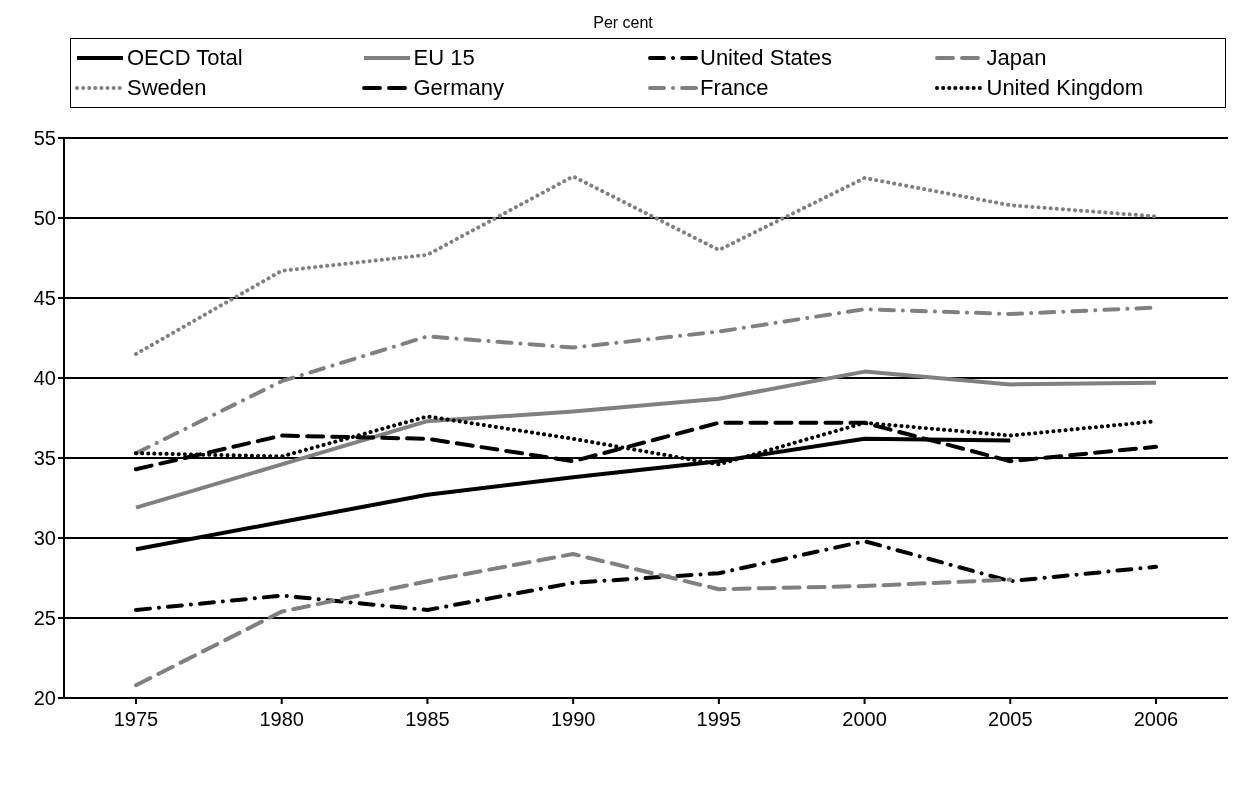 The image size is (1252, 799). I want to click on legend-label: Germany, so click(458, 88).